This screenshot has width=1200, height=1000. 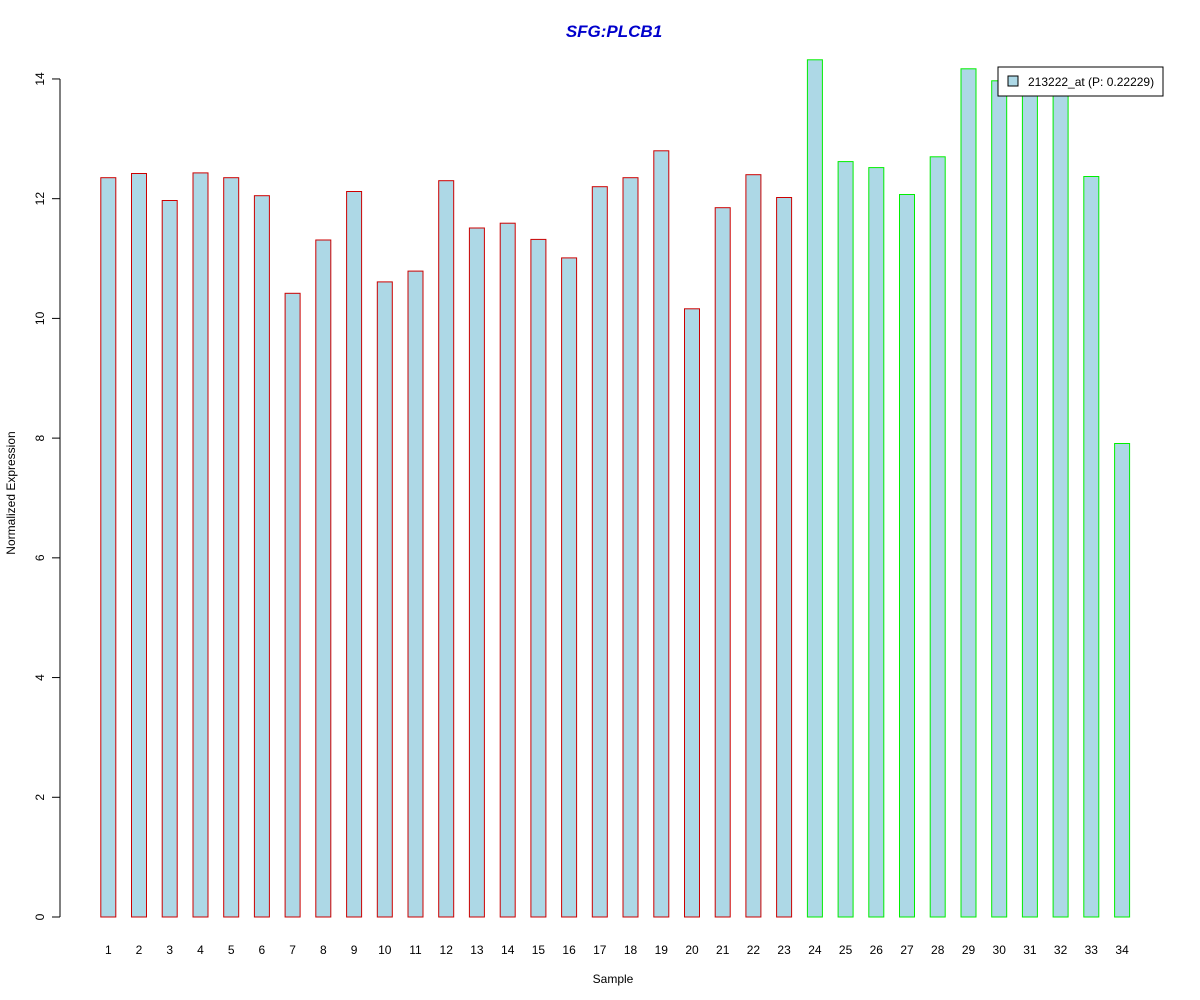 I want to click on legend: 213222_at (P: 0.22229), so click(x=1080, y=81).